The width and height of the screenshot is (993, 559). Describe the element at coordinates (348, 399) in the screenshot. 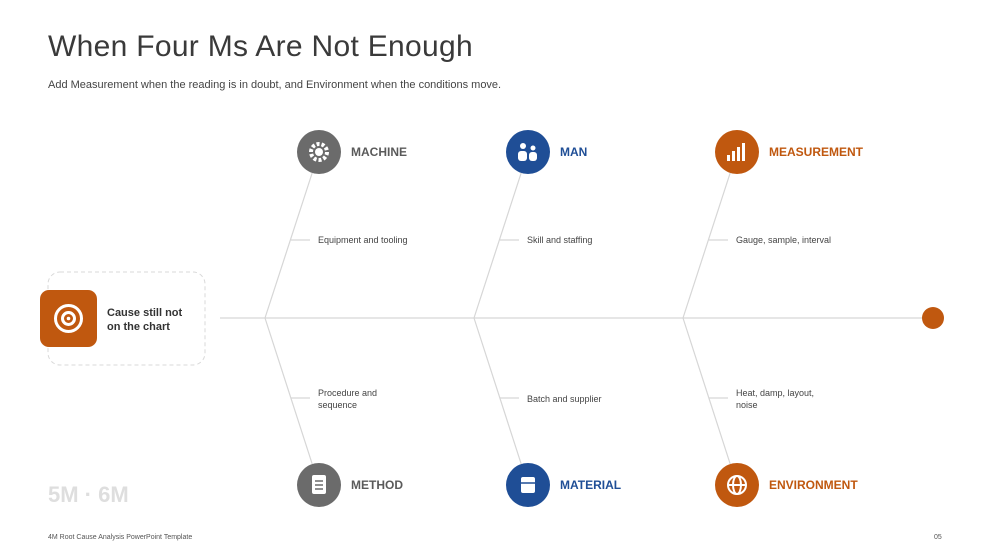

I see `cause-label: Procedure and sequence` at that location.